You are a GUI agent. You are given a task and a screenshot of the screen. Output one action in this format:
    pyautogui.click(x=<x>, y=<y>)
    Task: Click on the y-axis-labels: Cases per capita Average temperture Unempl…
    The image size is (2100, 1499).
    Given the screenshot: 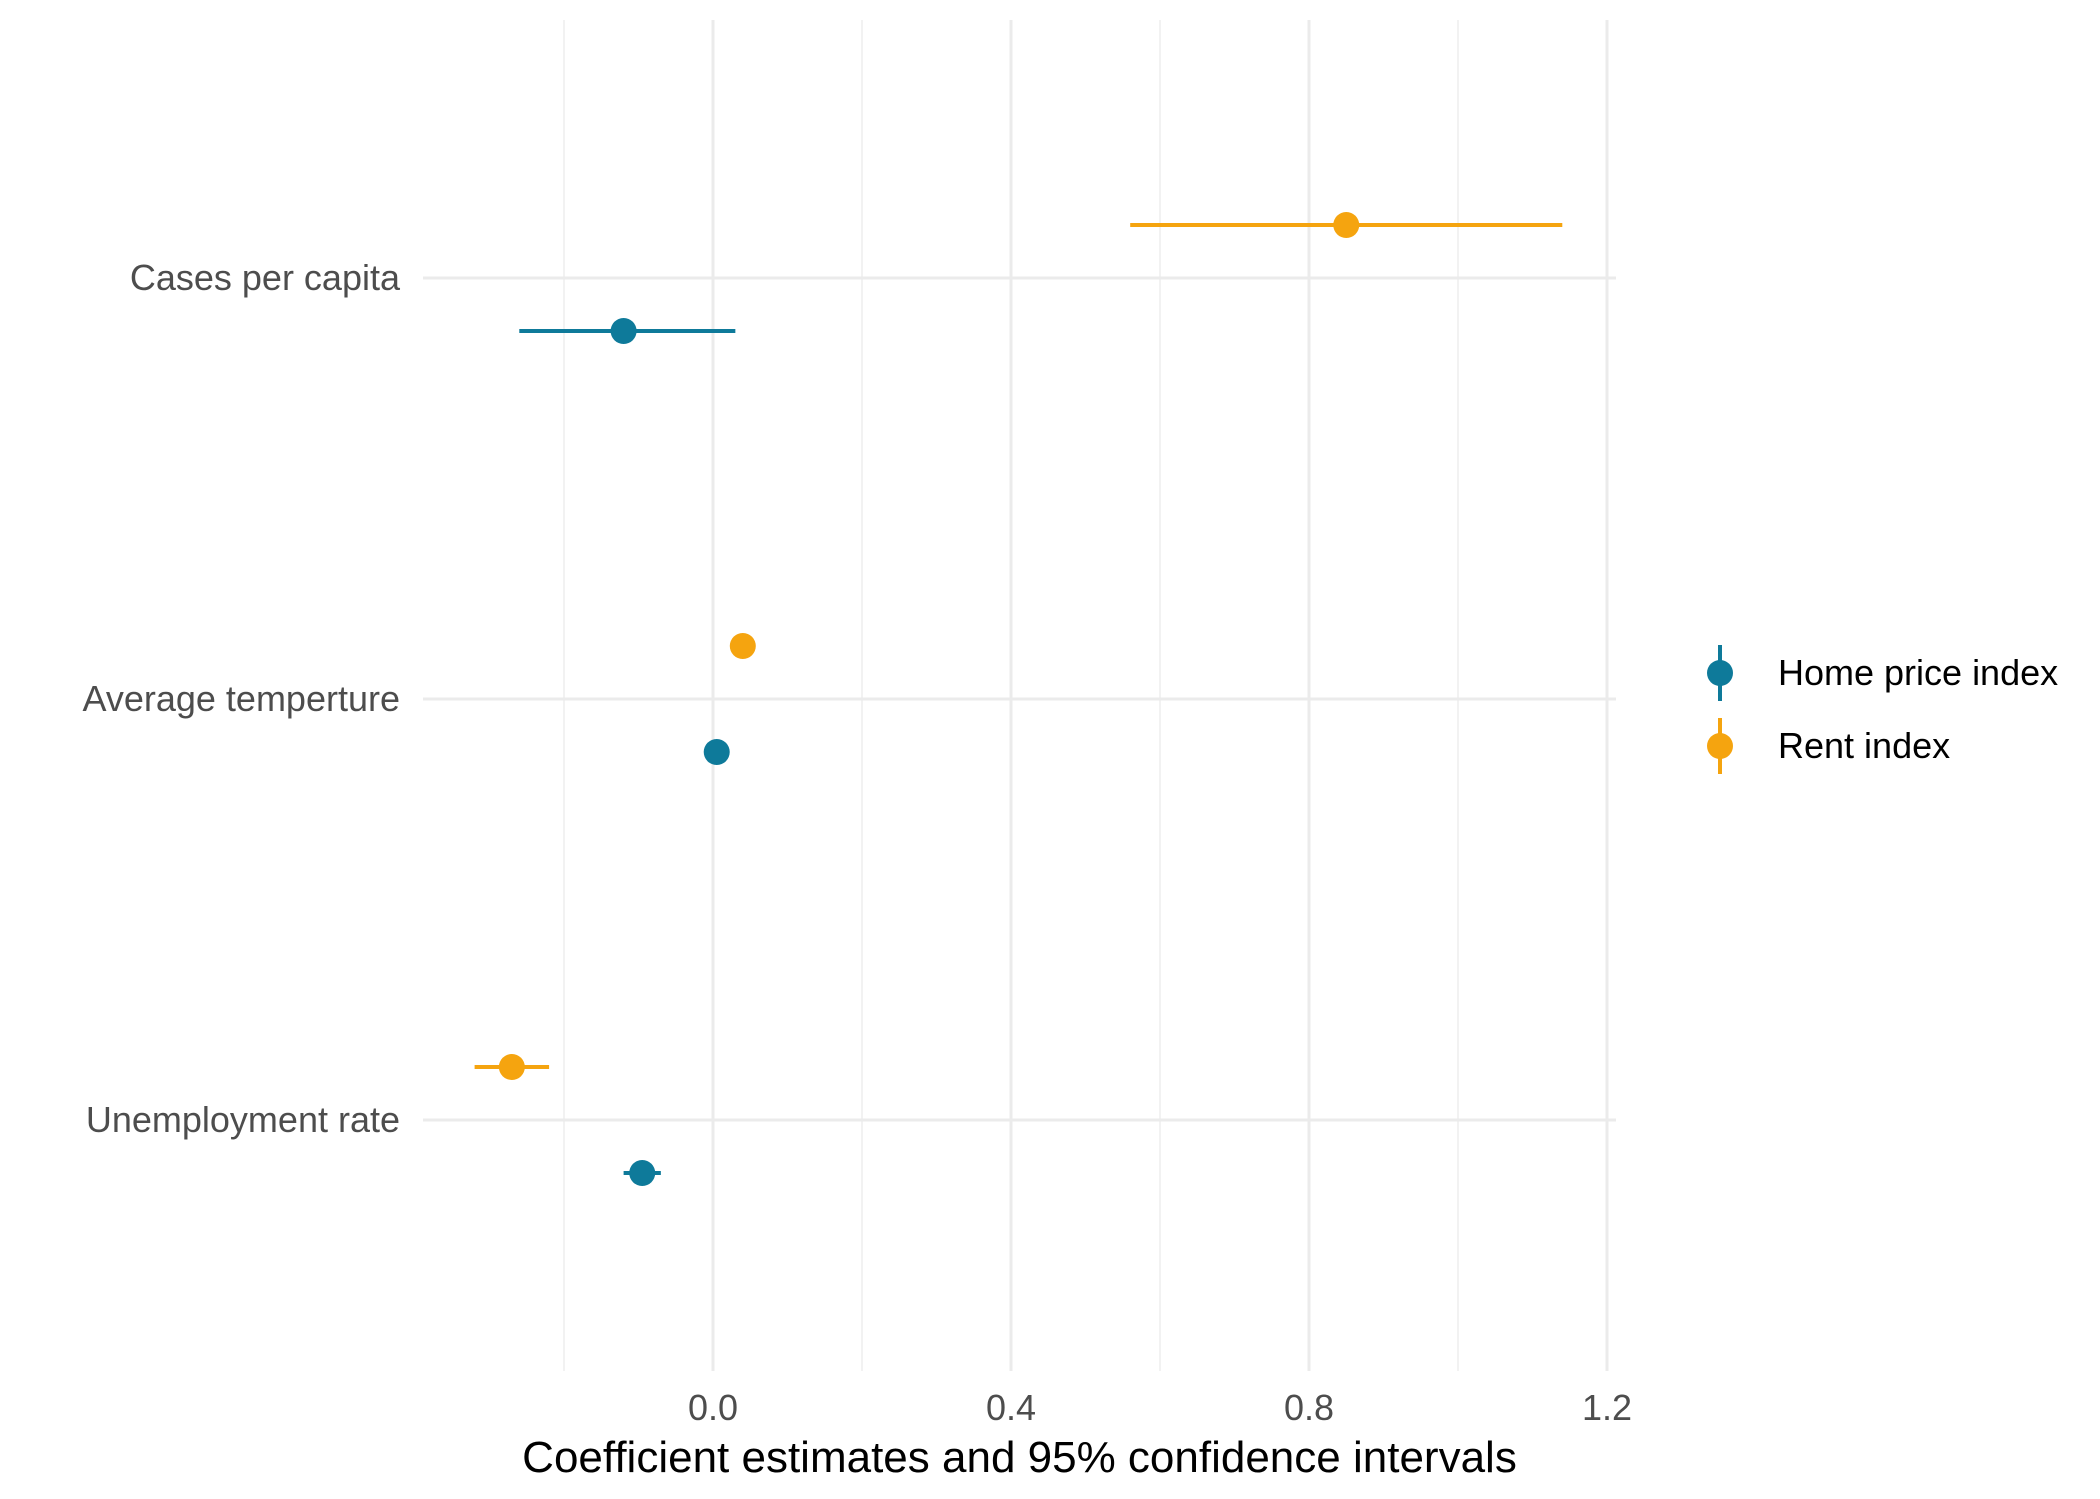 What is the action you would take?
    pyautogui.click(x=241, y=698)
    